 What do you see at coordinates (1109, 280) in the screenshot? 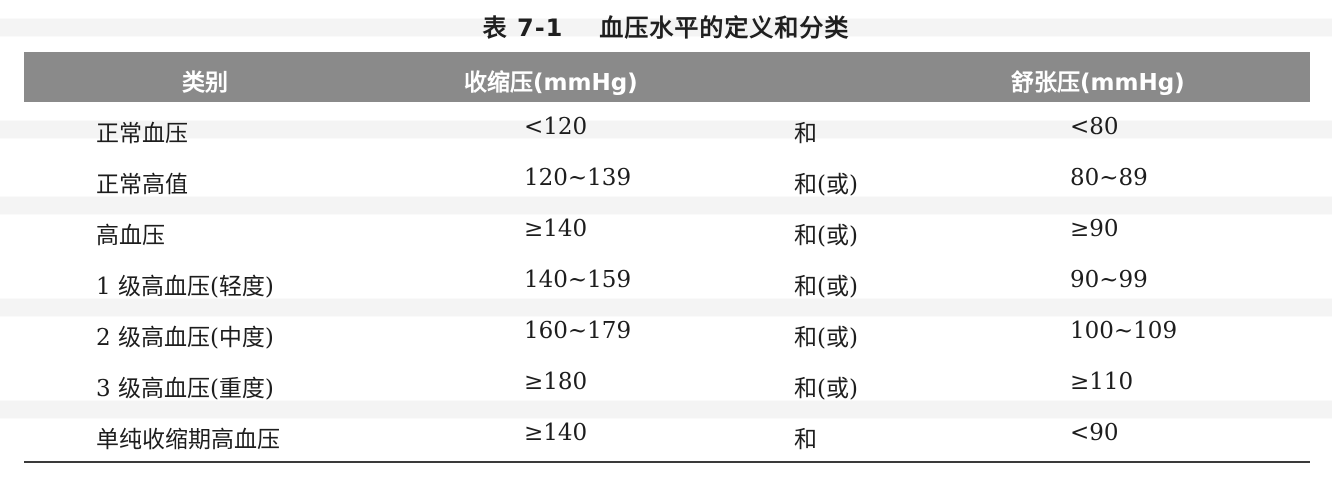
I see `diastolic-cell: 90~99` at bounding box center [1109, 280].